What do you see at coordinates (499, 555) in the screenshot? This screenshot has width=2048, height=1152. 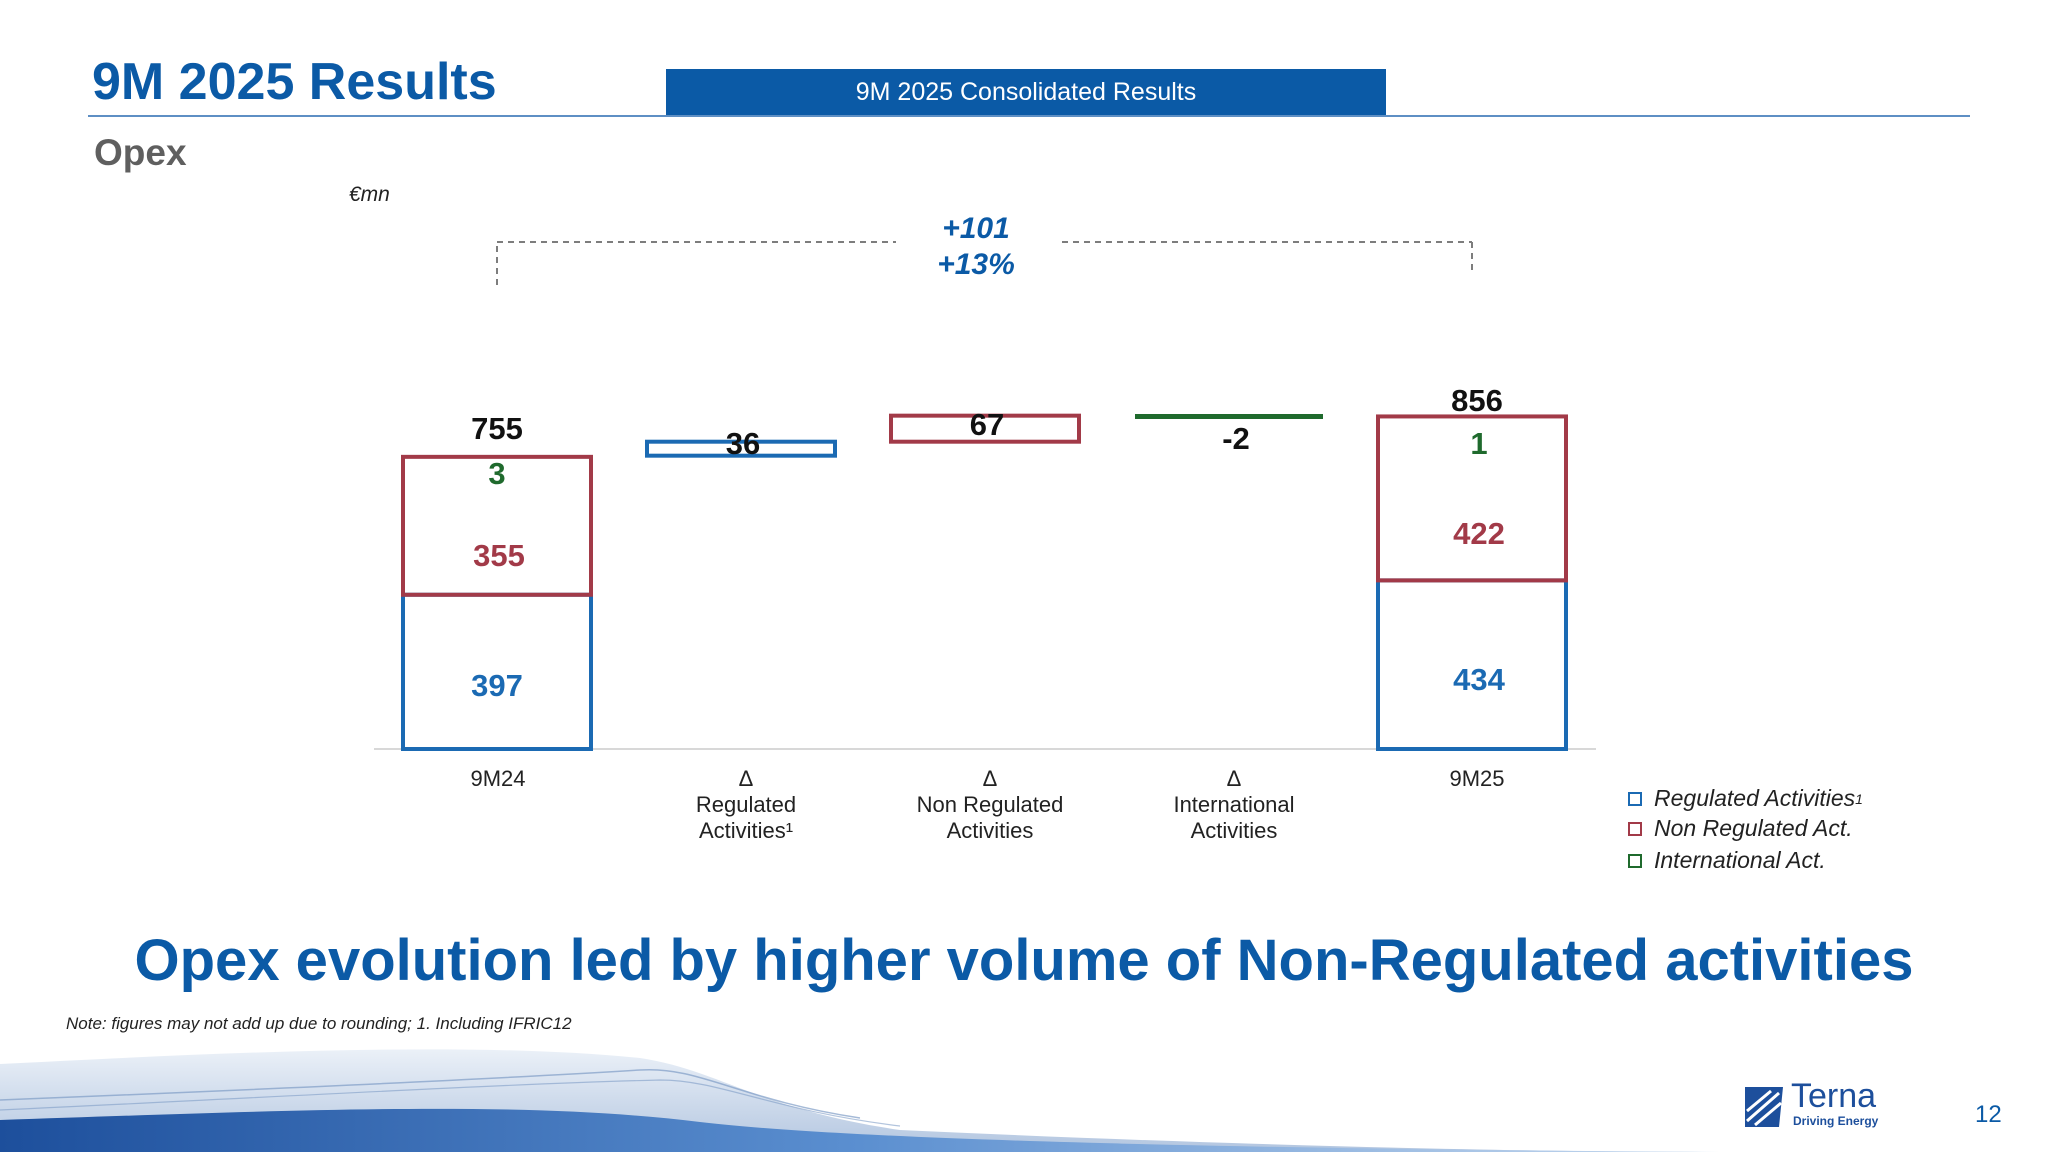 I see `segment-label-9m24-nonregulated: 355` at bounding box center [499, 555].